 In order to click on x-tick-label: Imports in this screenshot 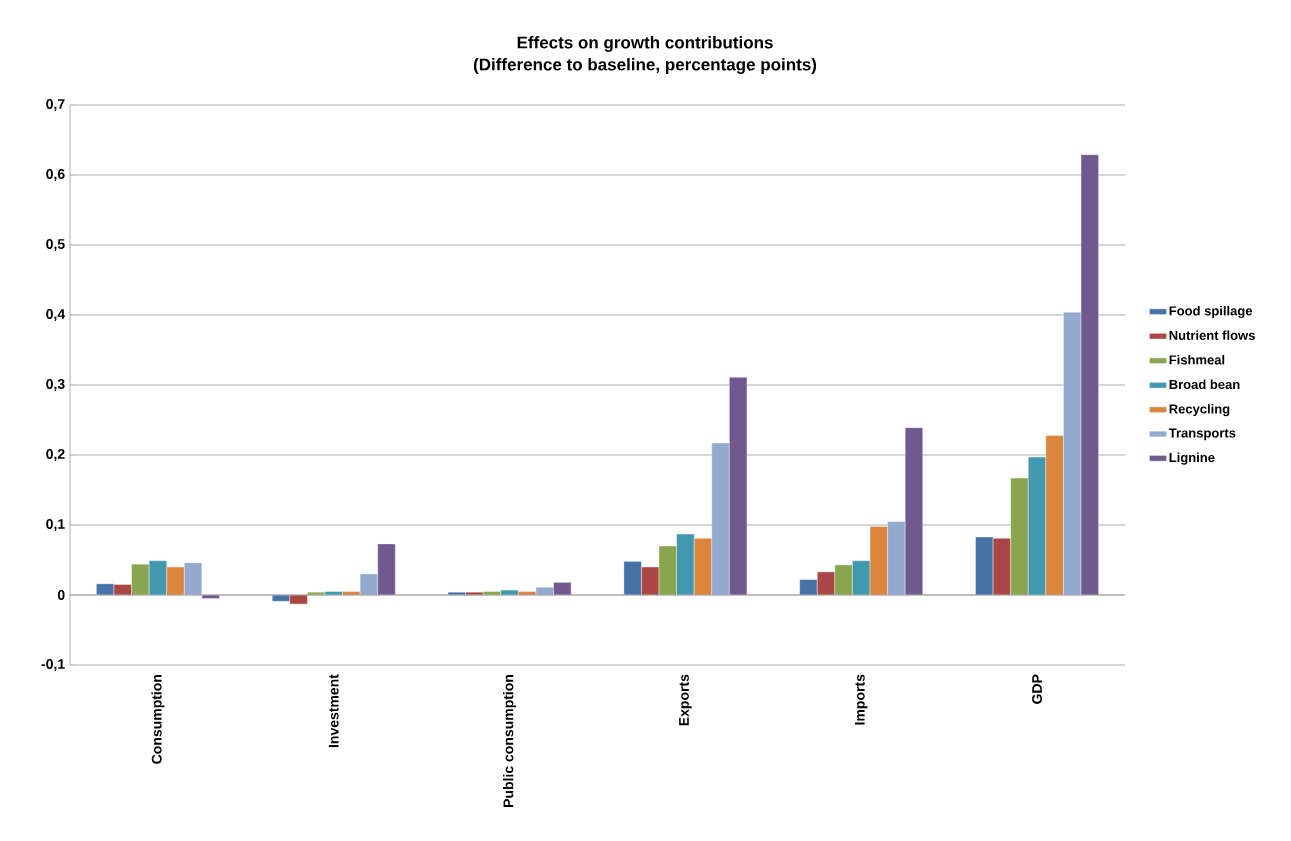, I will do `click(861, 699)`.